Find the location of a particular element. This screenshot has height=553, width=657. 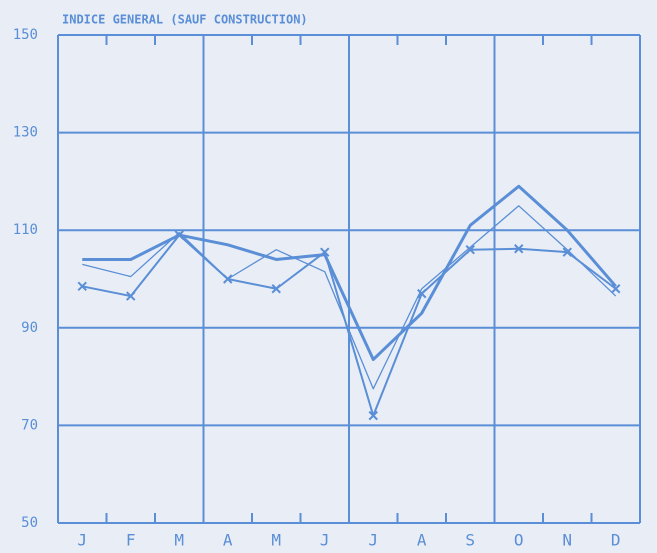

y-tick-label: 70 is located at coordinates (29, 425).